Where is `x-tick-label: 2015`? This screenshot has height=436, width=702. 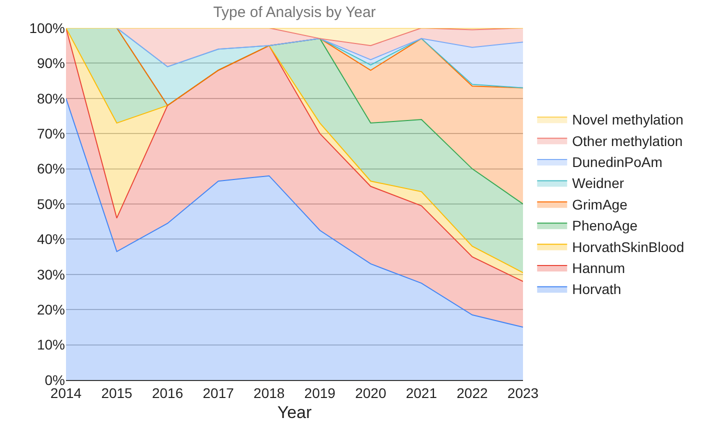
x-tick-label: 2015 is located at coordinates (117, 392).